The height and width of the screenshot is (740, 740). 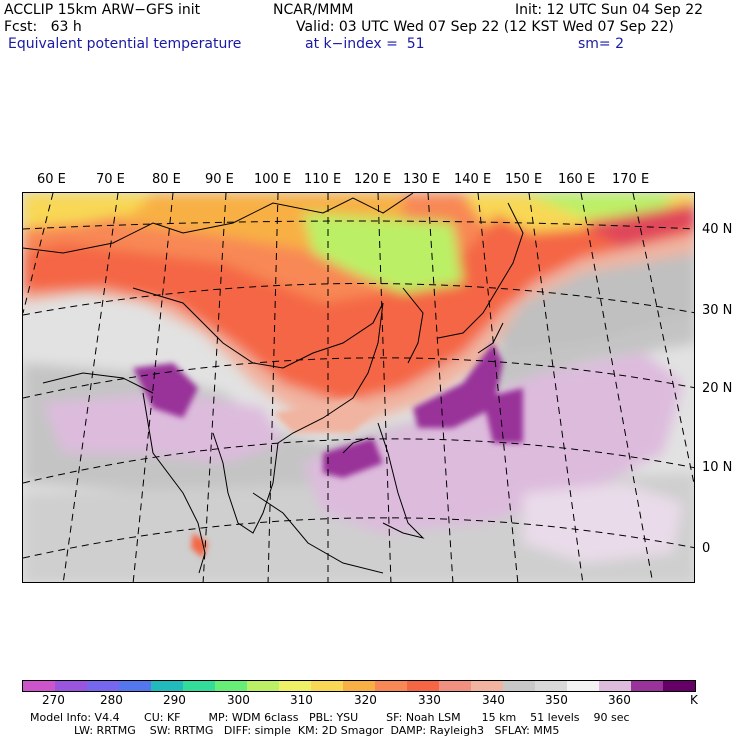 I want to click on lon-label: 110 E, so click(x=323, y=179).